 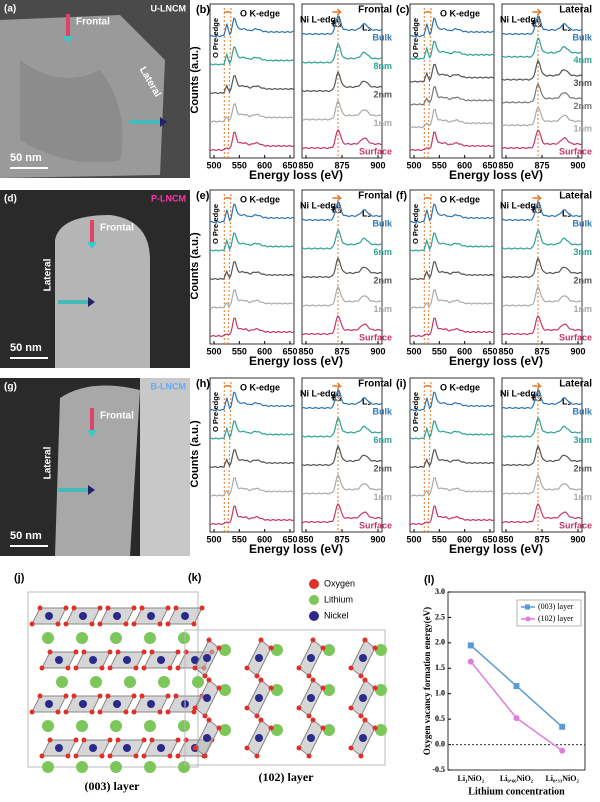 What do you see at coordinates (567, 401) in the screenshot?
I see `l2-label: L₂` at bounding box center [567, 401].